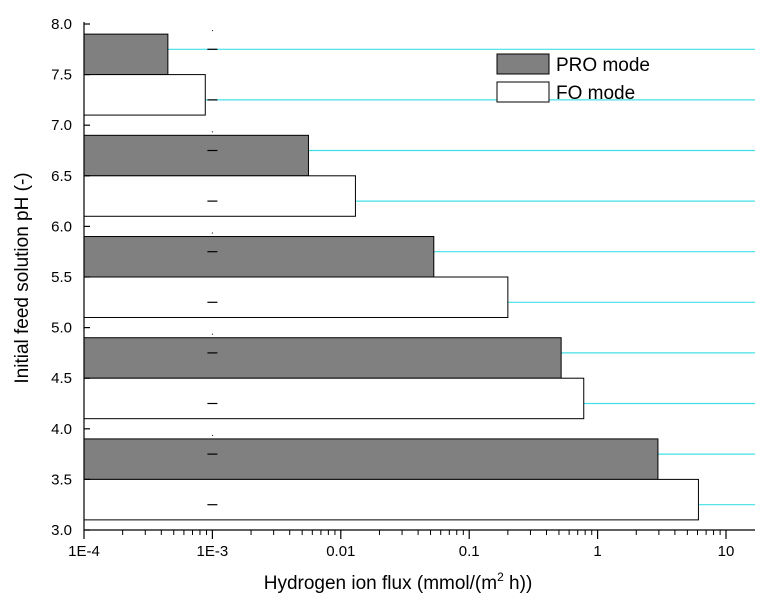  What do you see at coordinates (603, 65) in the screenshot?
I see `legend-label-pro-mode: PRO mode` at bounding box center [603, 65].